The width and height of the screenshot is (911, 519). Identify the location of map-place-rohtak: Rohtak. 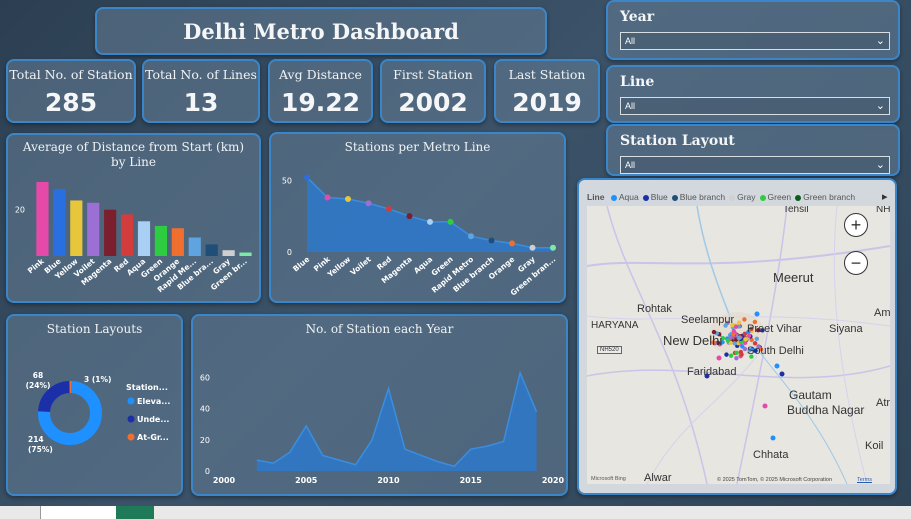
(654, 309).